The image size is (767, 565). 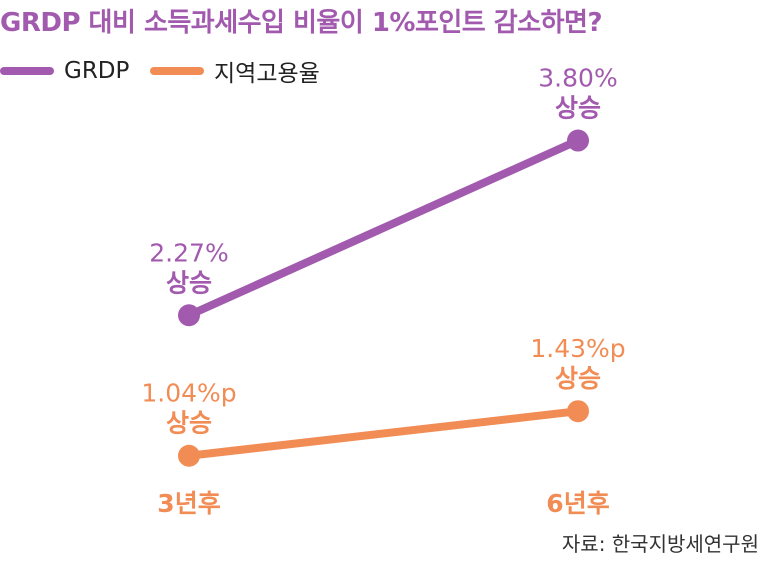 I want to click on legend-item-employment: 지역고용율, so click(x=235, y=71).